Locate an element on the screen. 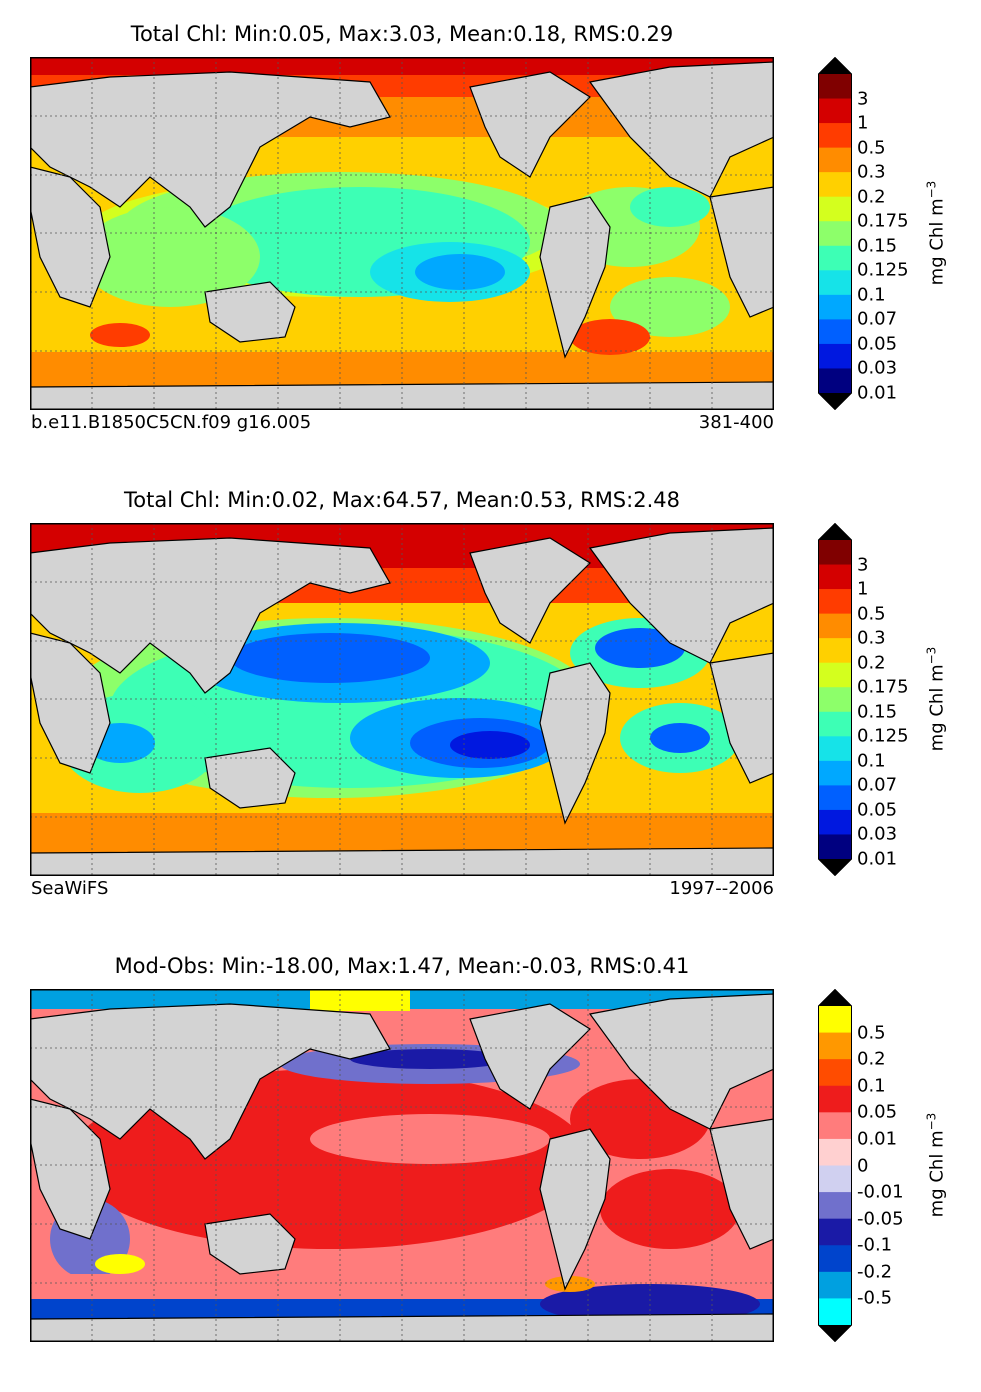 This screenshot has width=981, height=1392. colorbar-tick-label: 0.15 is located at coordinates (877, 246).